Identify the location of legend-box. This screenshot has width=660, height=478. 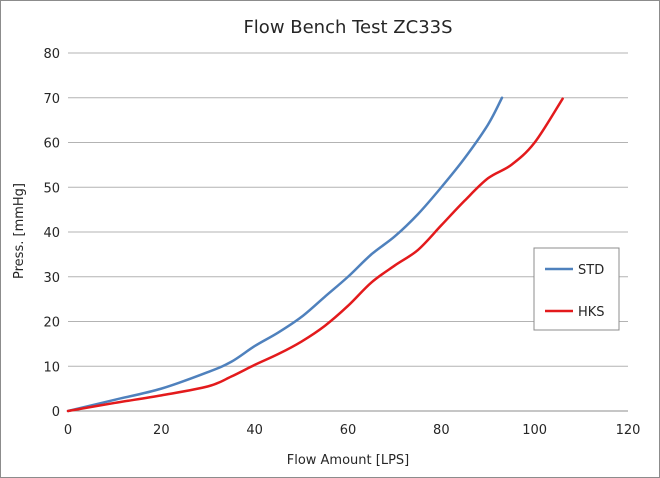
(576, 289).